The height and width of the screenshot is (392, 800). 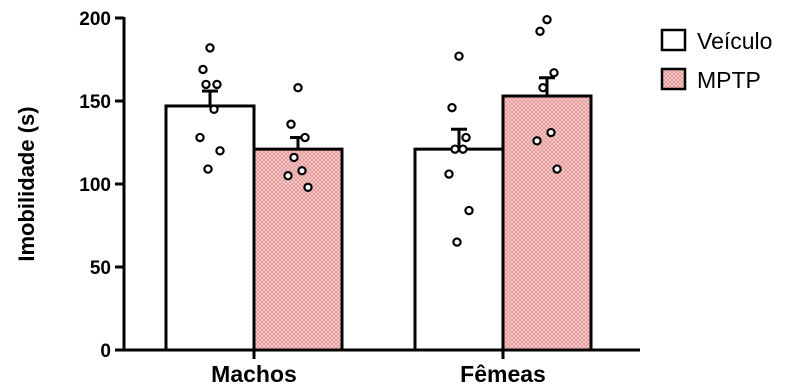 I want to click on y-tick-label: 100, so click(x=95, y=185).